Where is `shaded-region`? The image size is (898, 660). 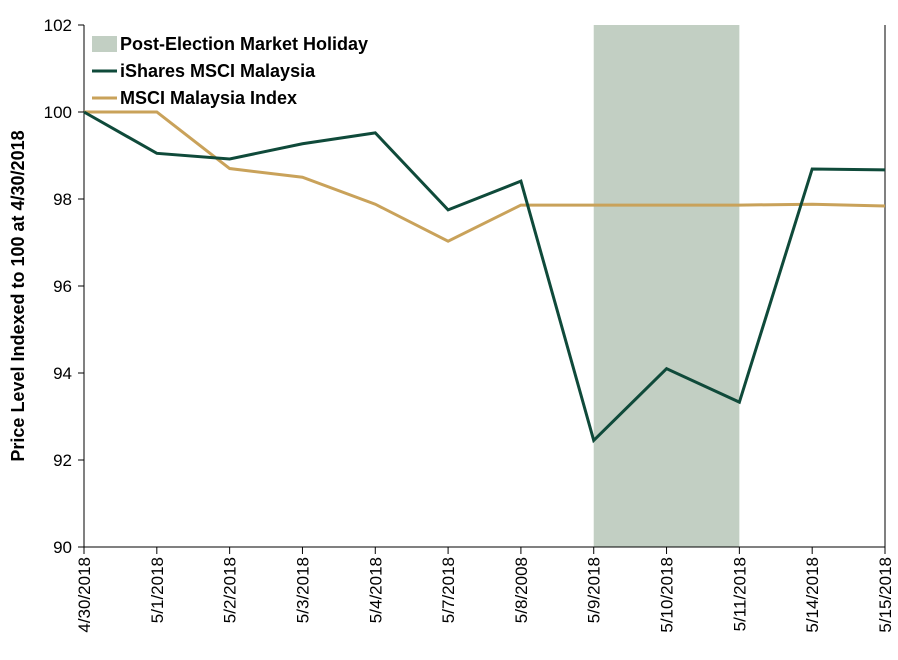
shaded-region is located at coordinates (666, 286).